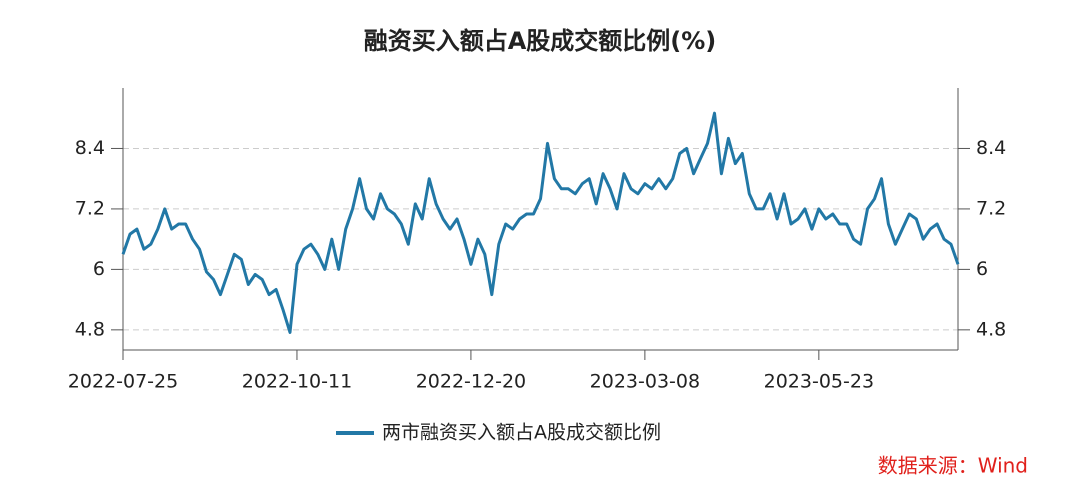  Describe the element at coordinates (521, 433) in the screenshot. I see `legend-label: 两市融资买入额占A股成交额比例` at that location.